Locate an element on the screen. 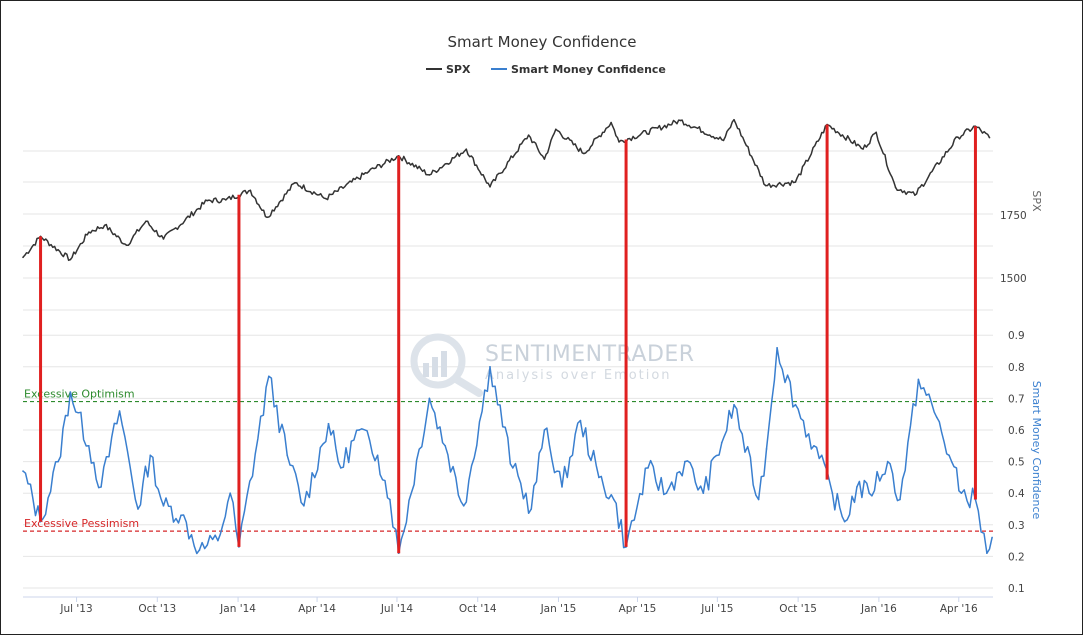  watermark-tagline: Analysis over Emotion is located at coordinates (578, 375).